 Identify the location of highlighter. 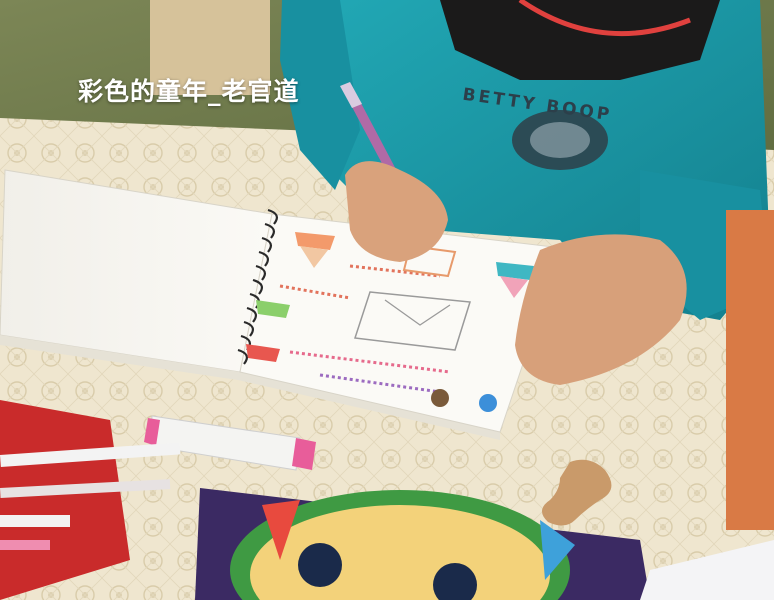
(230, 443).